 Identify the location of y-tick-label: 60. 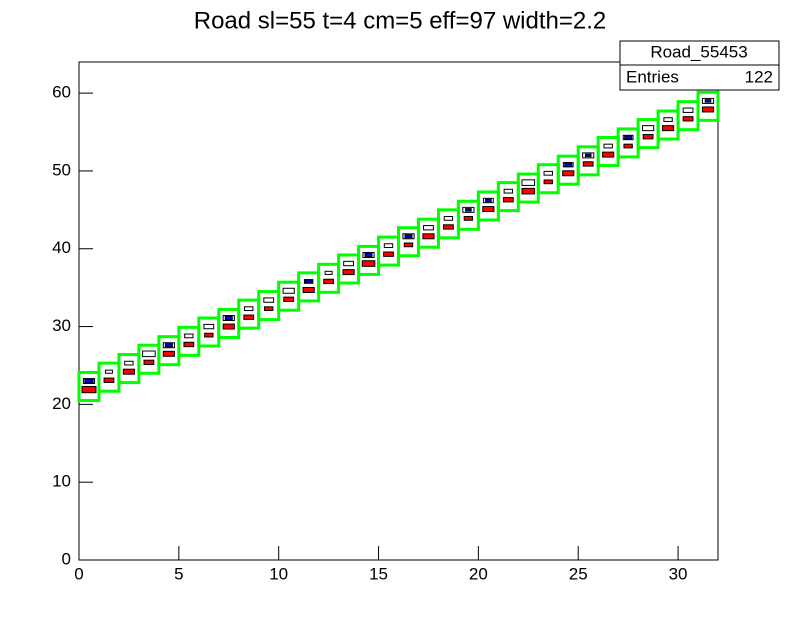
(61, 92).